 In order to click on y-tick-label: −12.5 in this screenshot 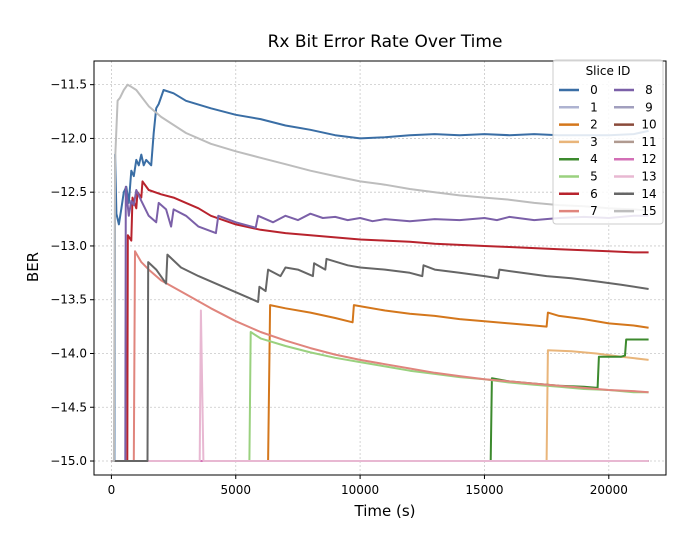, I will do `click(68, 192)`.